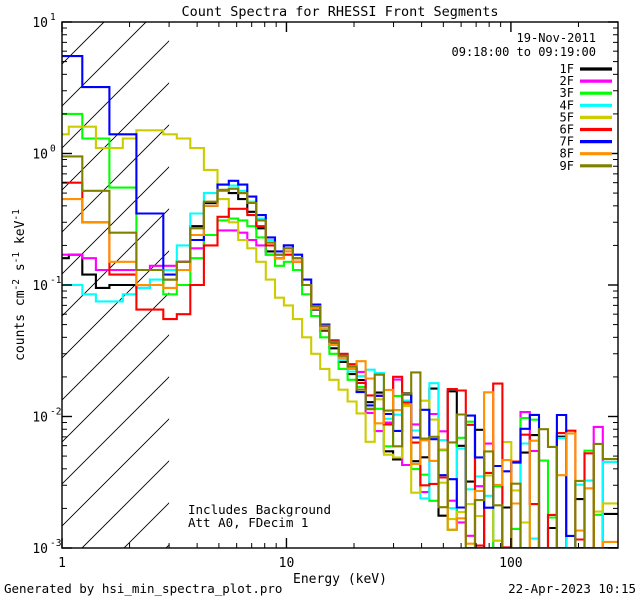  I want to click on y-tick-label: 10 -3, so click(46, 547).